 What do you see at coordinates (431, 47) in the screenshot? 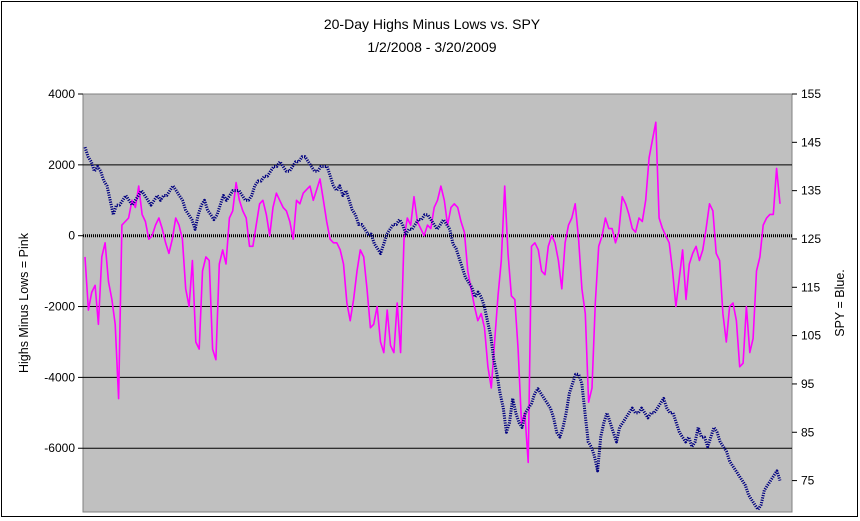
I see `chart-subtitle: 1/2/2008 - 3/20/2009` at bounding box center [431, 47].